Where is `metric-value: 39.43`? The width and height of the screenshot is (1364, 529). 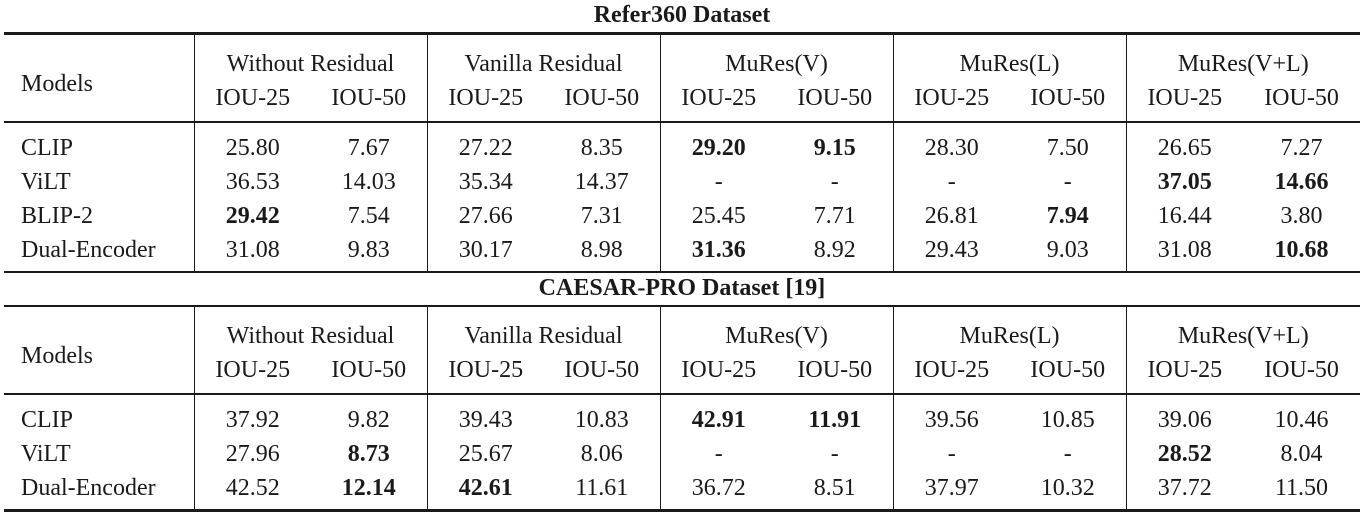 metric-value: 39.43 is located at coordinates (485, 420).